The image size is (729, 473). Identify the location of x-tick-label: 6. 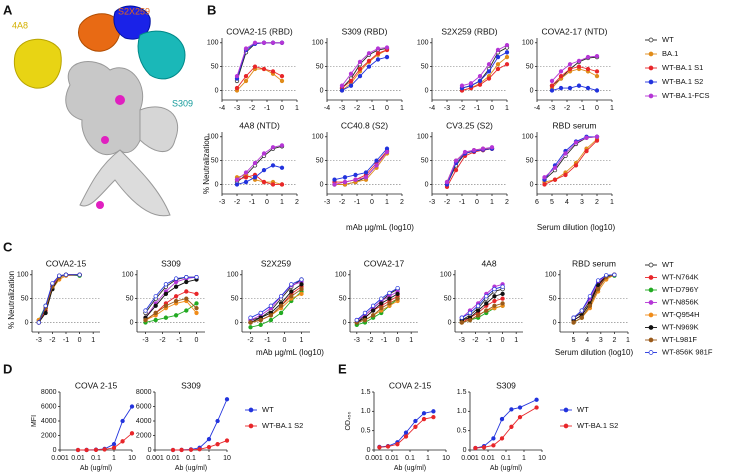
(537, 202).